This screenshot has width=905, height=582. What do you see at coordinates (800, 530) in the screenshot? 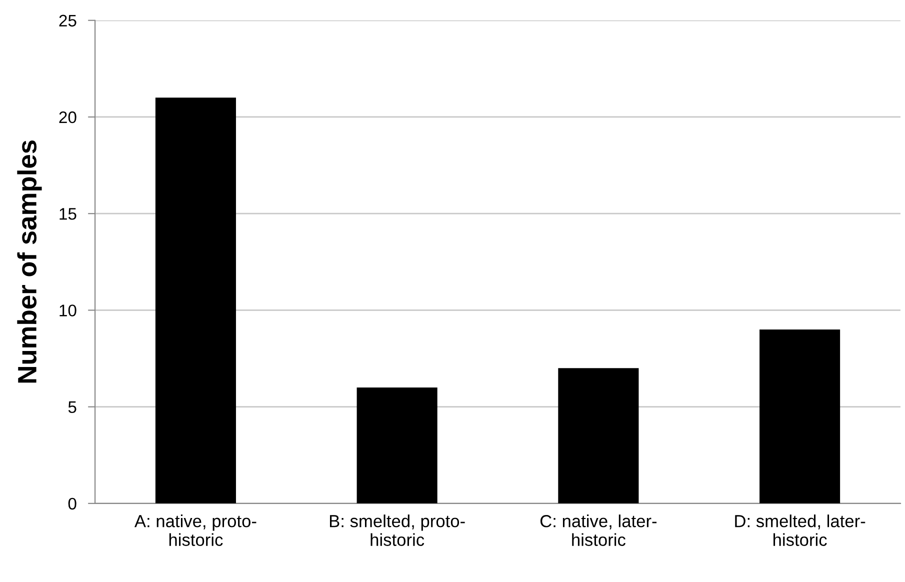
I see `x-tick-label: D: smelted, later-historic` at bounding box center [800, 530].